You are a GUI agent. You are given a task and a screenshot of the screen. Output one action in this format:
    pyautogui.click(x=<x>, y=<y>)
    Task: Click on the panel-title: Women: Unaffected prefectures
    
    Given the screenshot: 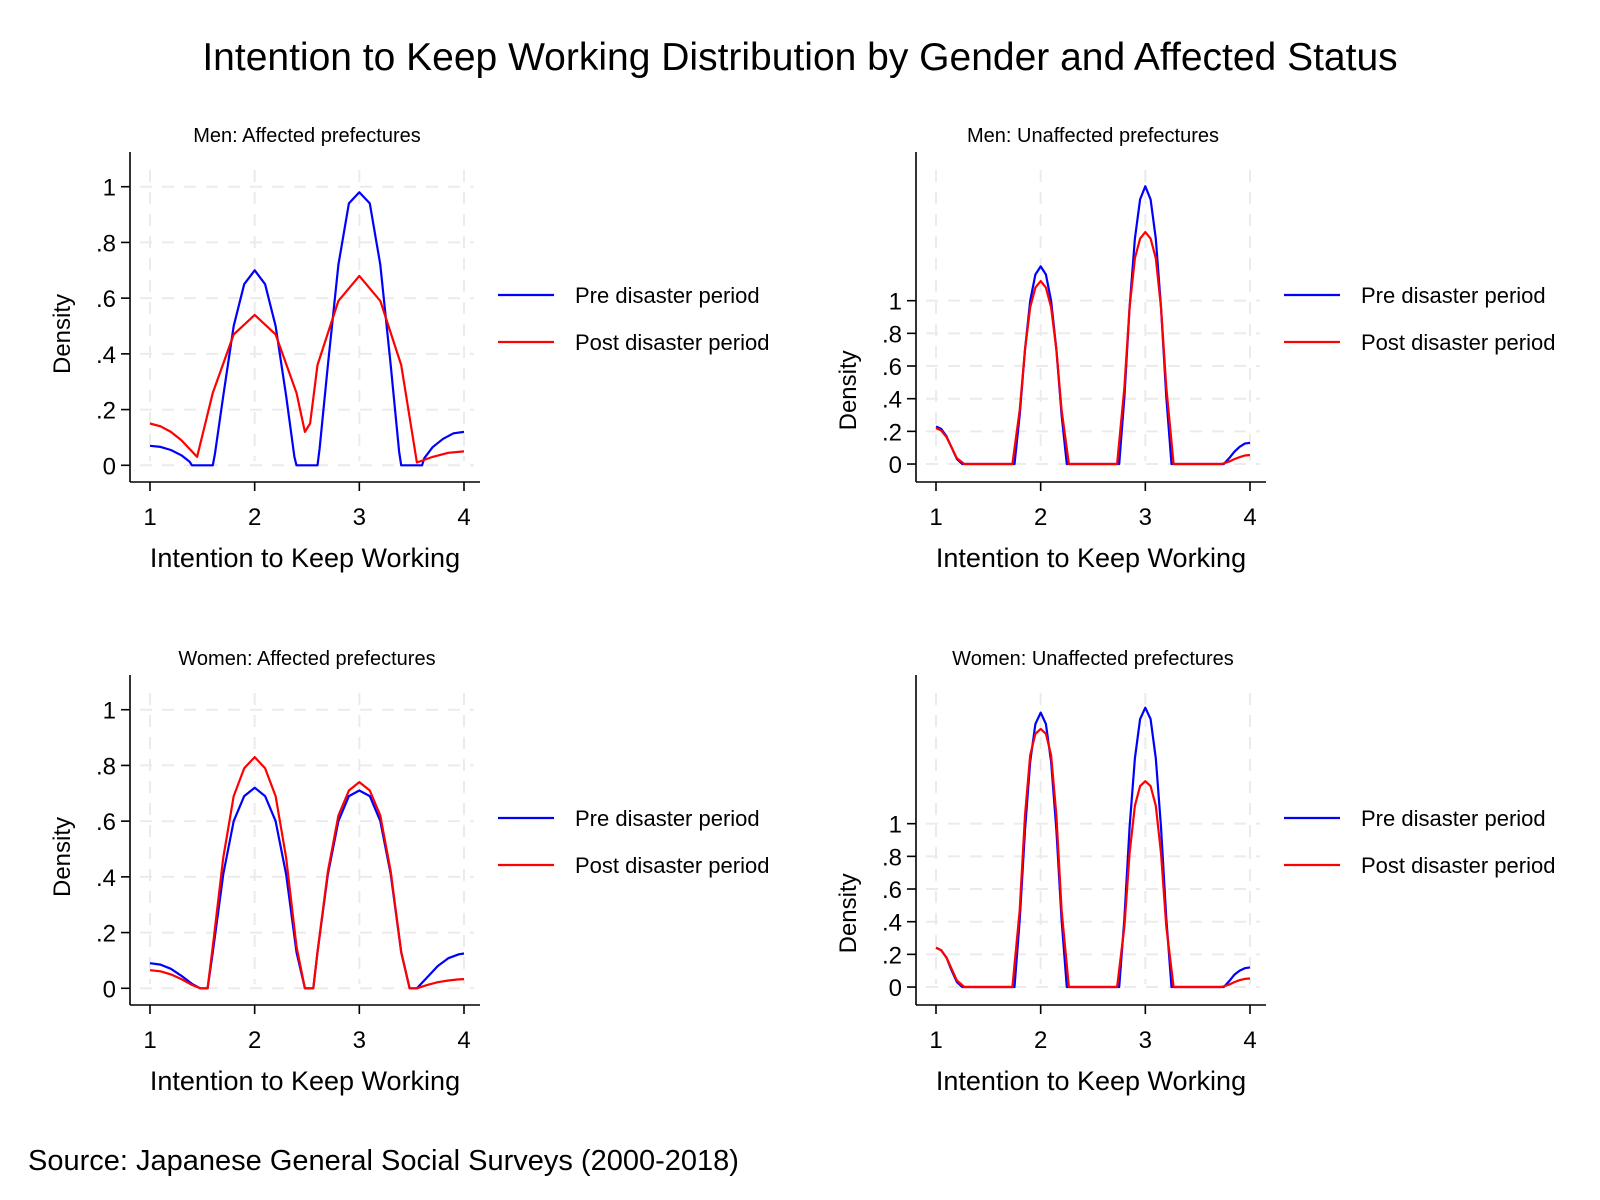 What is the action you would take?
    pyautogui.click(x=1093, y=659)
    